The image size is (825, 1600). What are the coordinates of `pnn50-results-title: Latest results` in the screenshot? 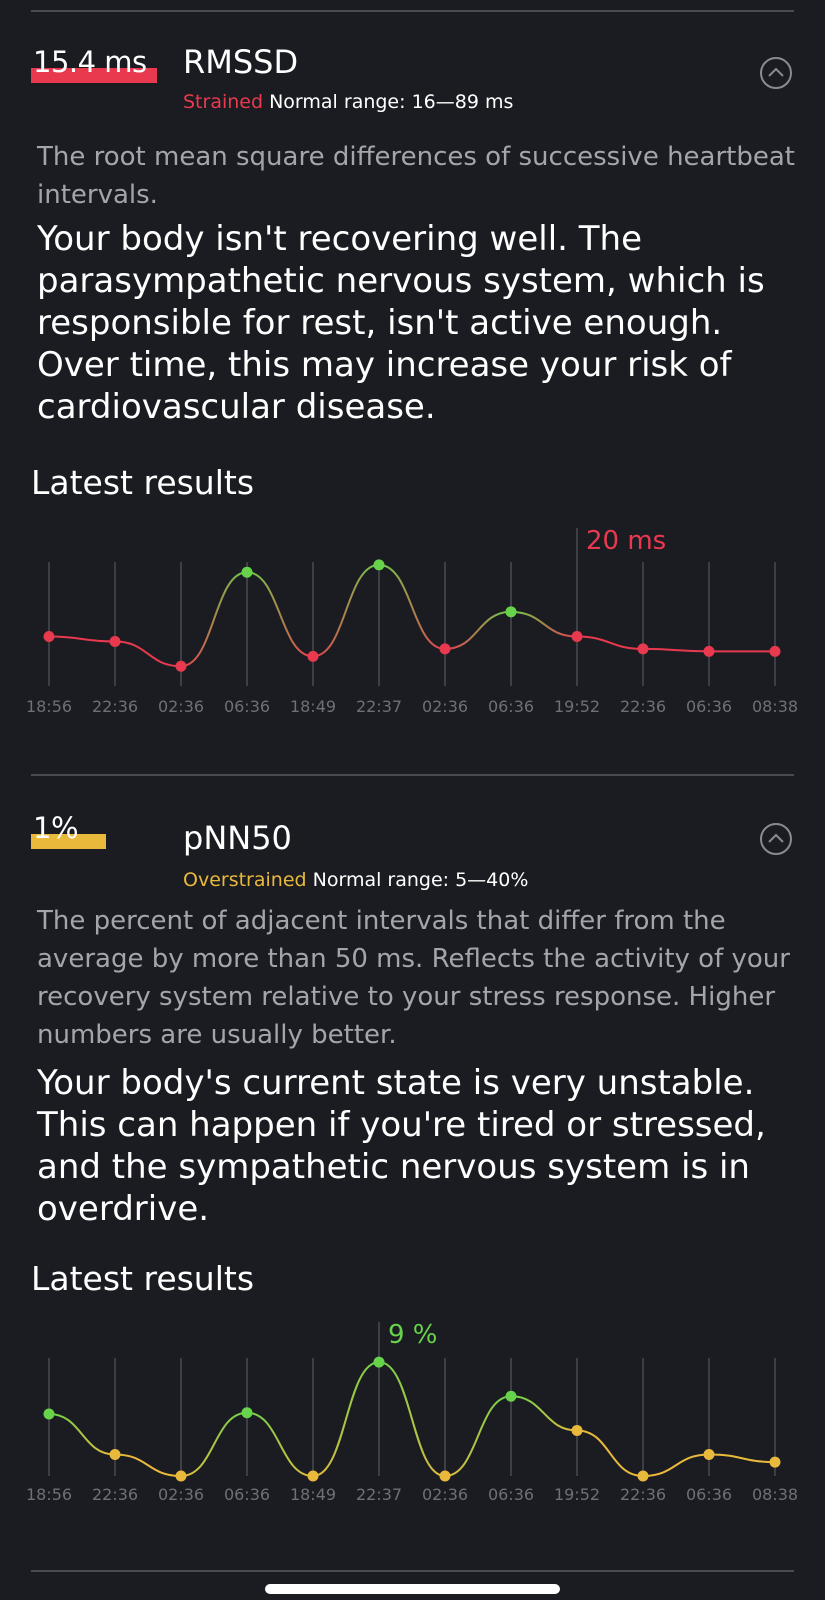 It's located at (143, 1278).